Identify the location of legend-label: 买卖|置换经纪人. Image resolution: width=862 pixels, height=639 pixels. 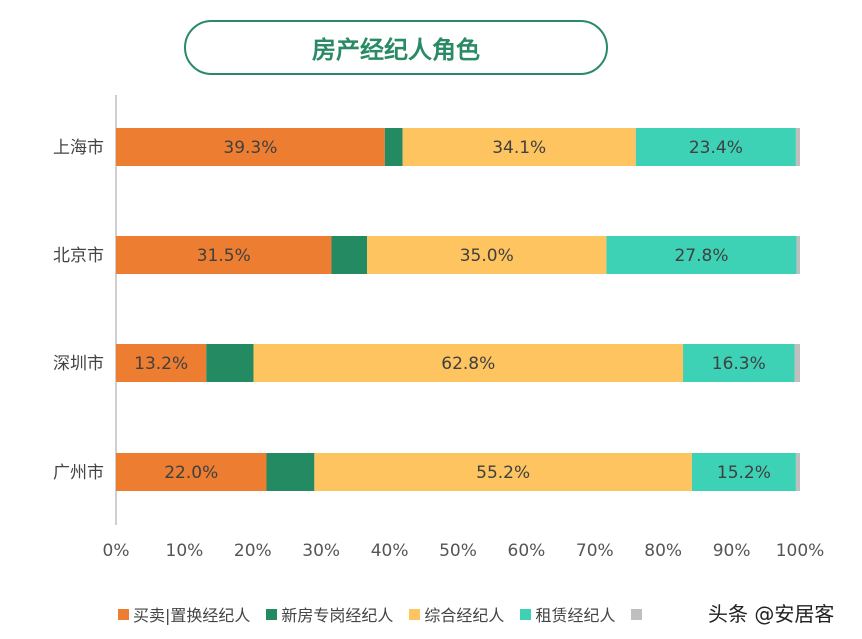
(192, 615).